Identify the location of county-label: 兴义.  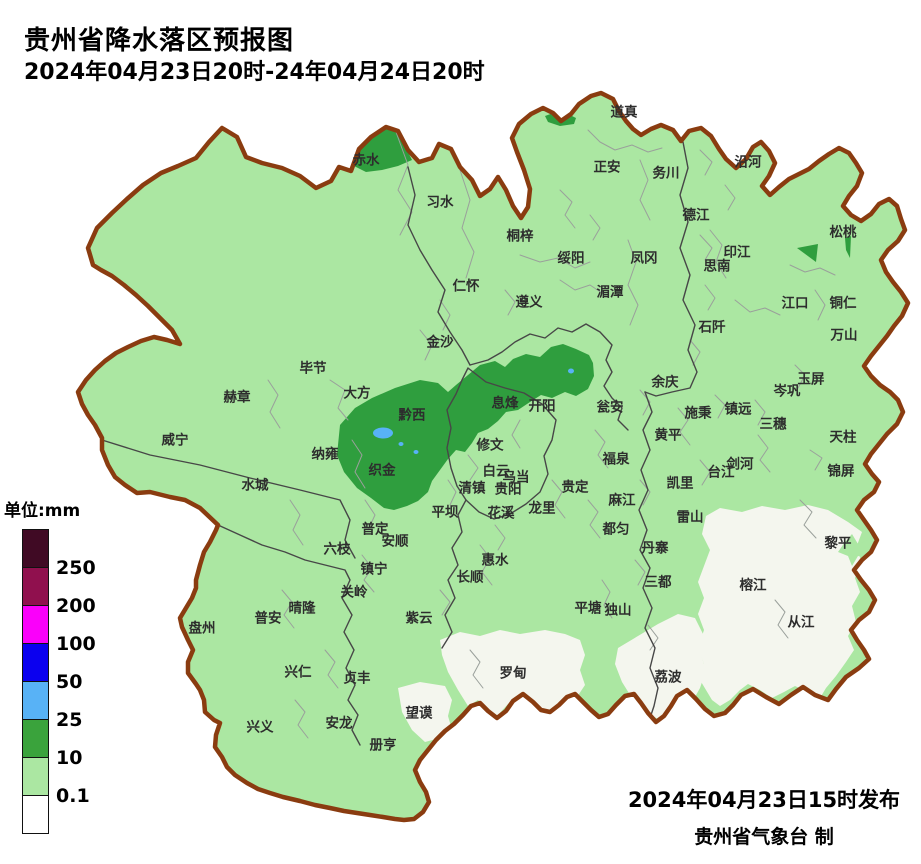
(260, 727).